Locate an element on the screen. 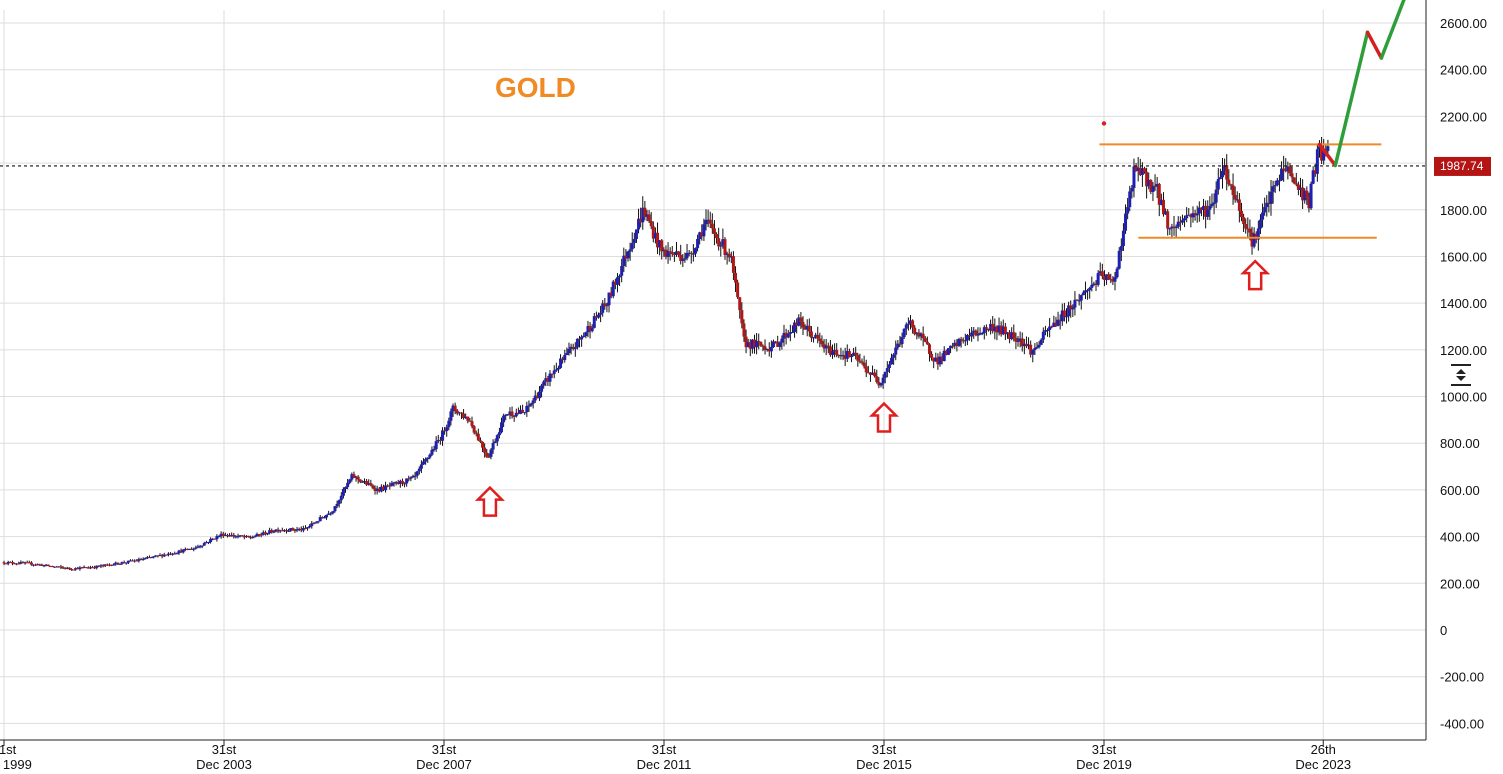 The height and width of the screenshot is (774, 1503). y-tick-label: -400.00 is located at coordinates (1462, 723).